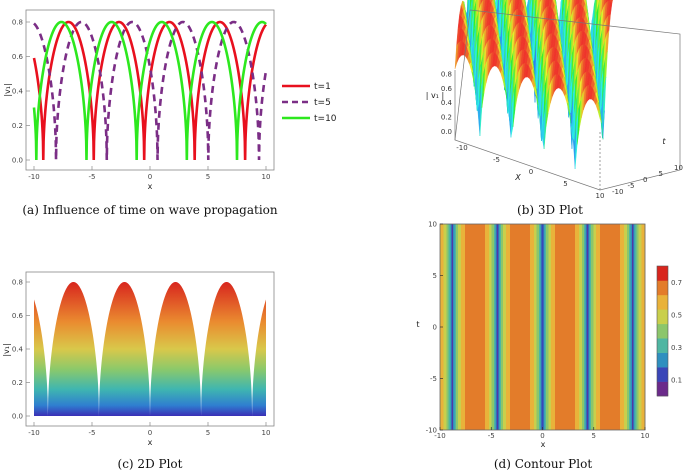  I want to click on colorbar-swatch, so click(662, 302).